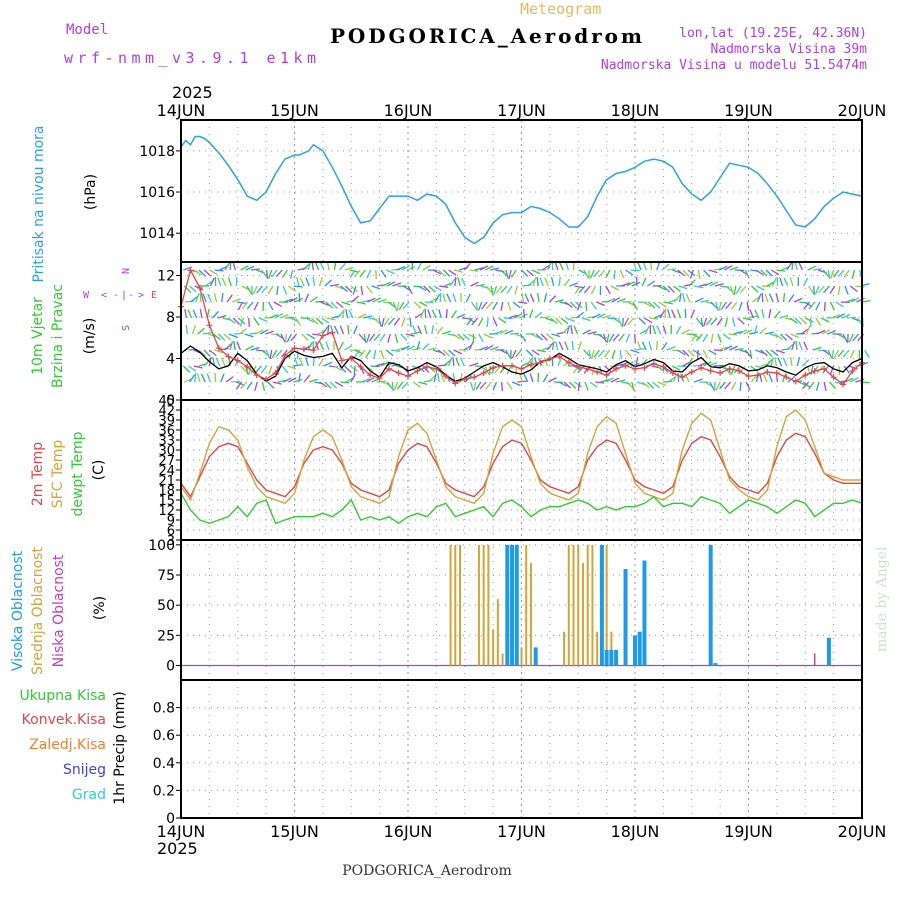 The height and width of the screenshot is (900, 900). I want to click on compass-arrow-right: >, so click(141, 295).